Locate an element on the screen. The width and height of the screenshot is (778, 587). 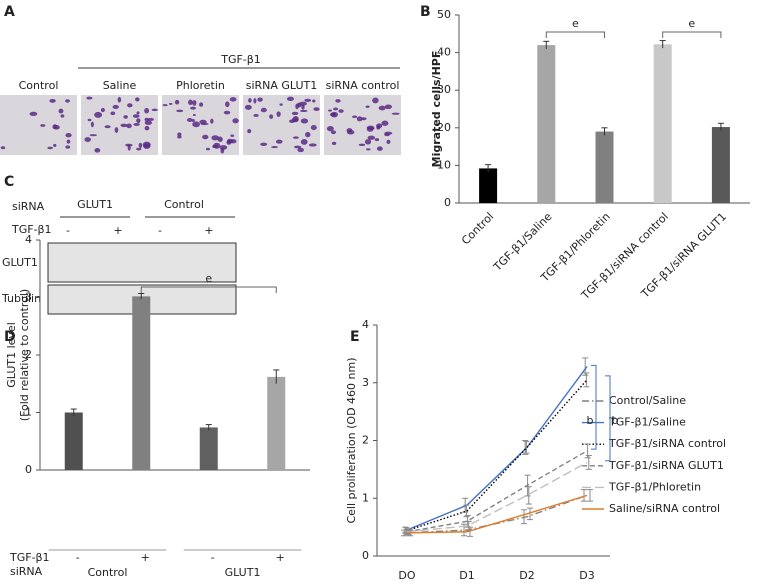
y-tick-label: 3 is located at coordinates (28, 297).